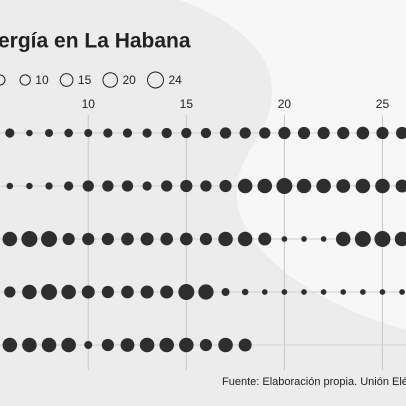  What do you see at coordinates (3, 80) in the screenshot?
I see `legend-fragment` at bounding box center [3, 80].